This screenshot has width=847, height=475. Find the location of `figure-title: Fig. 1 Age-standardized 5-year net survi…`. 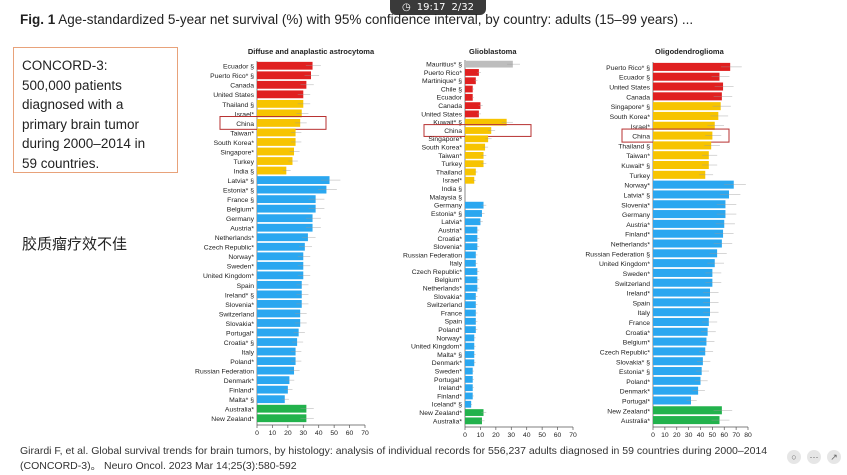

figure-title: Fig. 1 Age-standardized 5-year net survi… is located at coordinates (356, 19).